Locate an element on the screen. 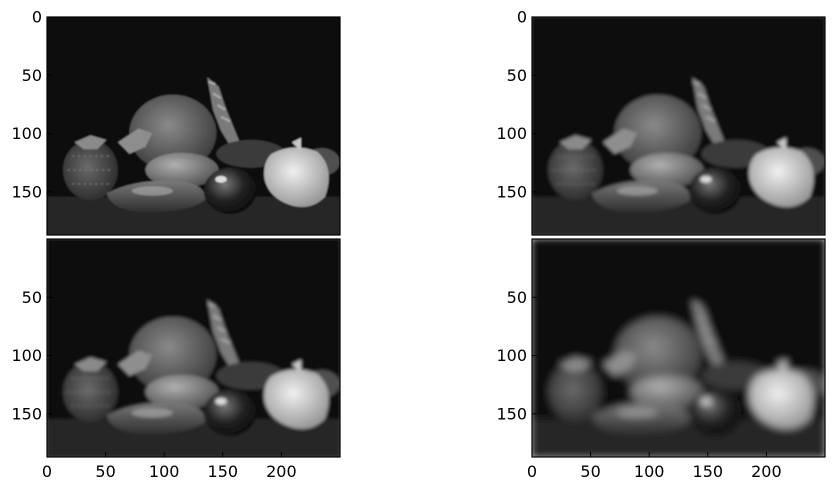 The height and width of the screenshot is (491, 833). y-axis-bottom-right: 50 100 150 is located at coordinates (516, 355).